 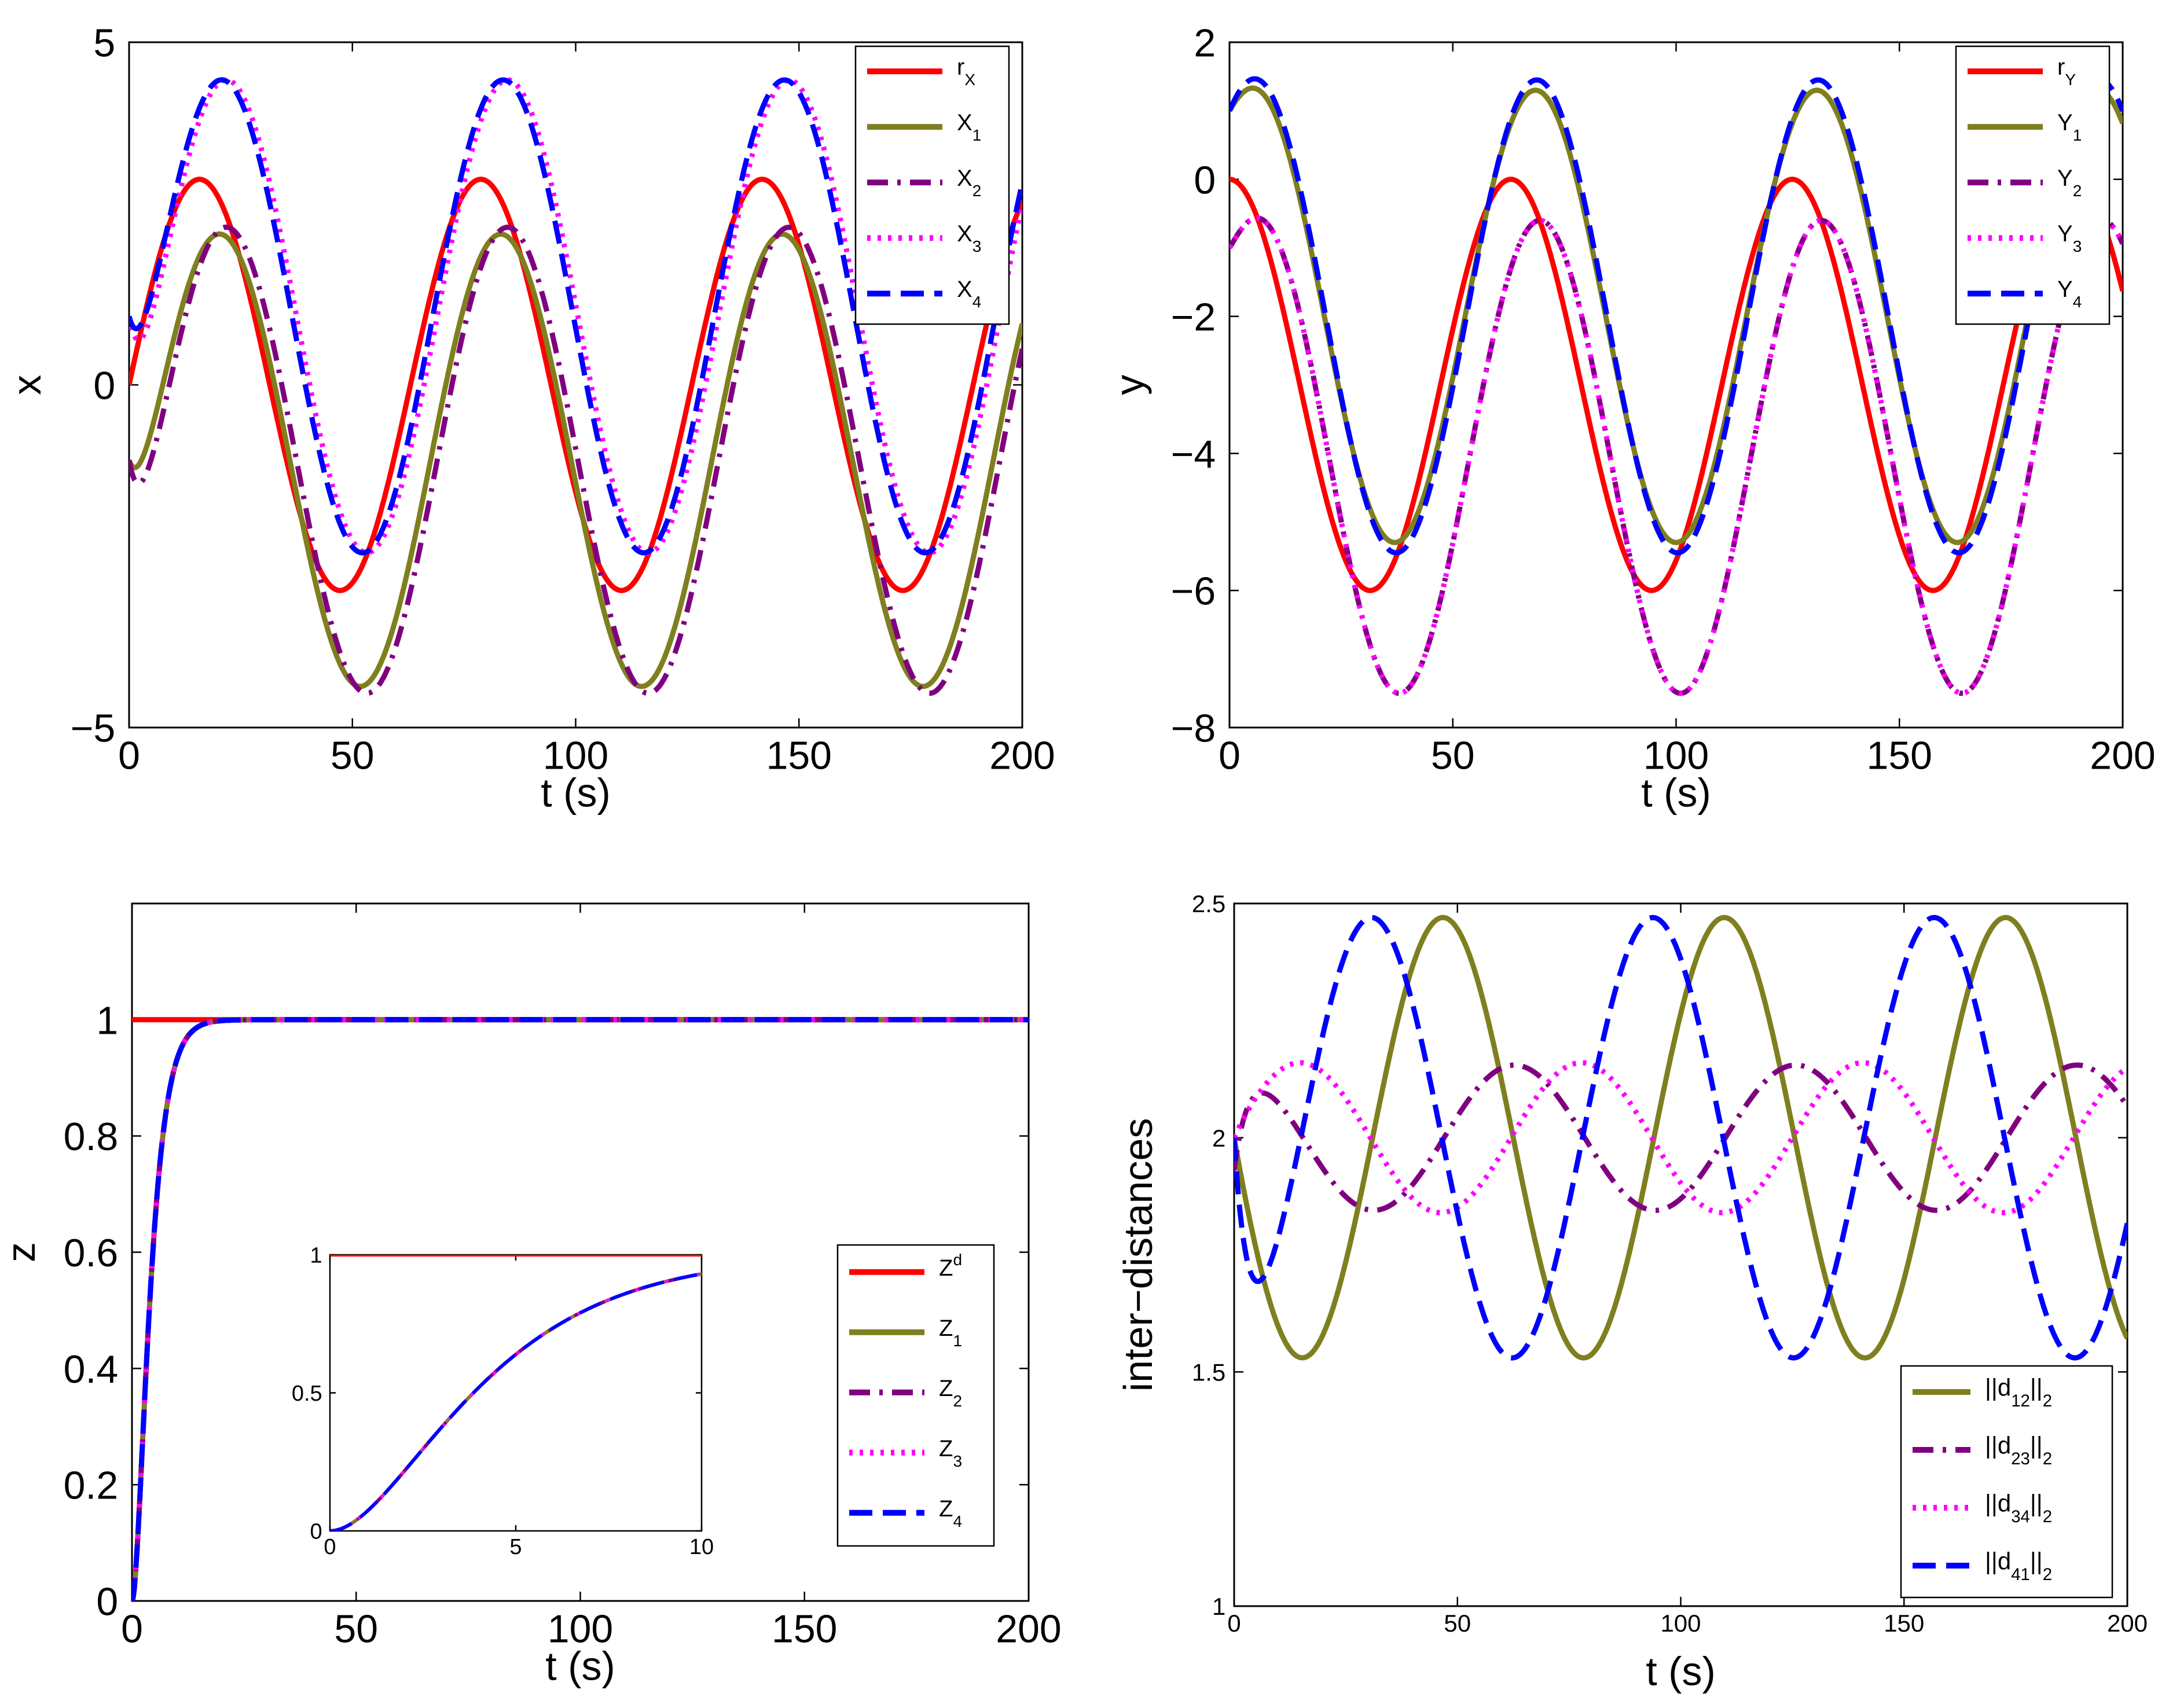 I want to click on series-line-x3, so click(x=575, y=316).